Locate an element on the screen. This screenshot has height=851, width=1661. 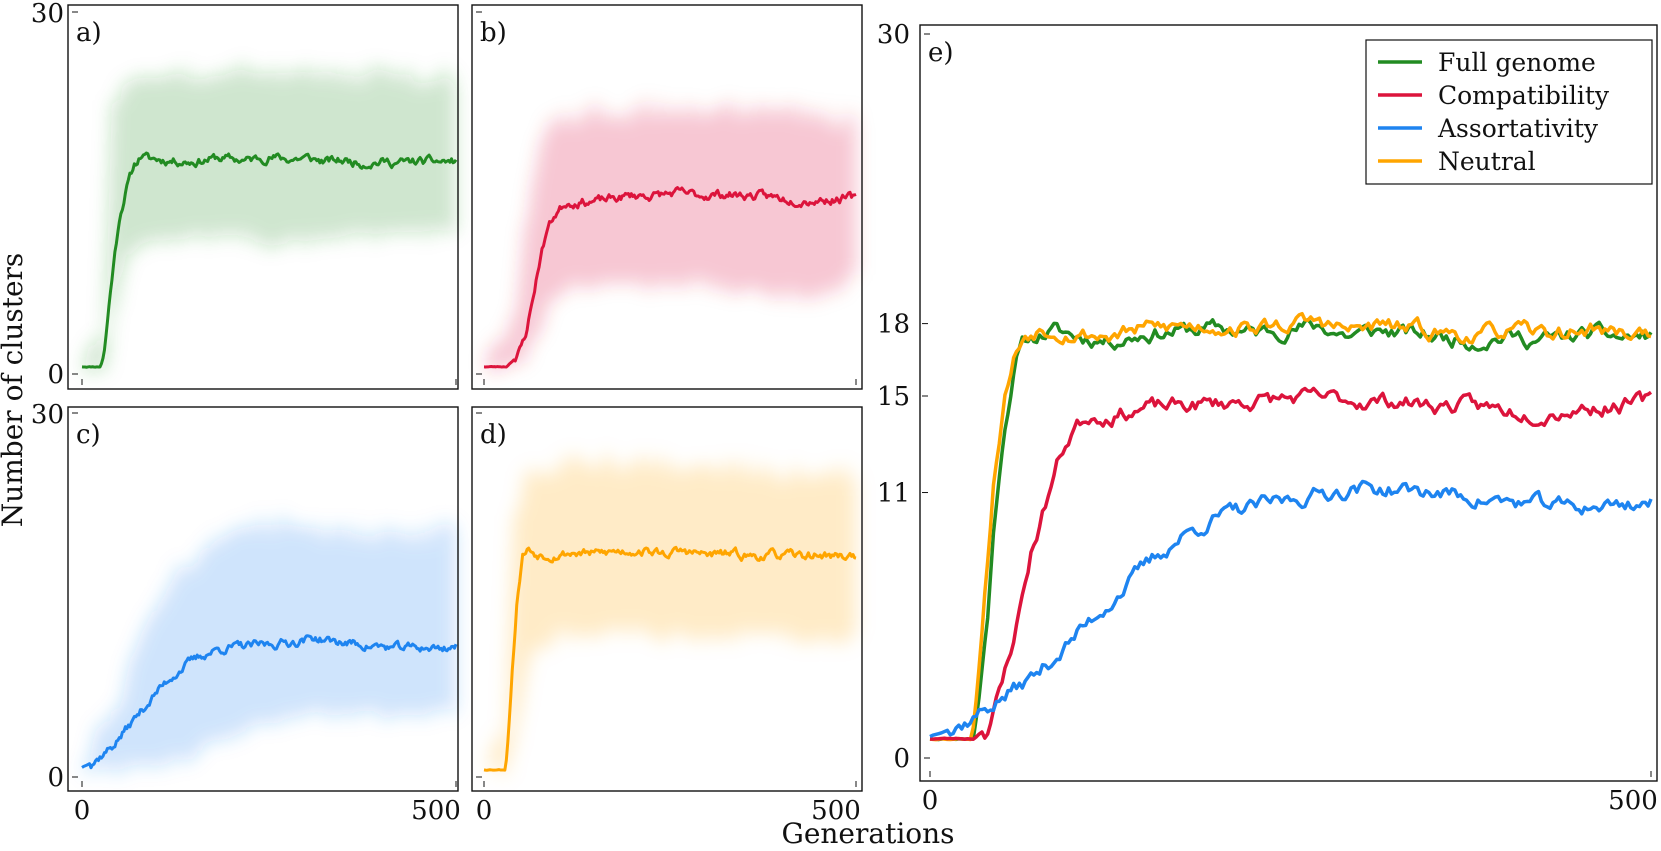
legend-label: Compatibility is located at coordinates (1524, 95).